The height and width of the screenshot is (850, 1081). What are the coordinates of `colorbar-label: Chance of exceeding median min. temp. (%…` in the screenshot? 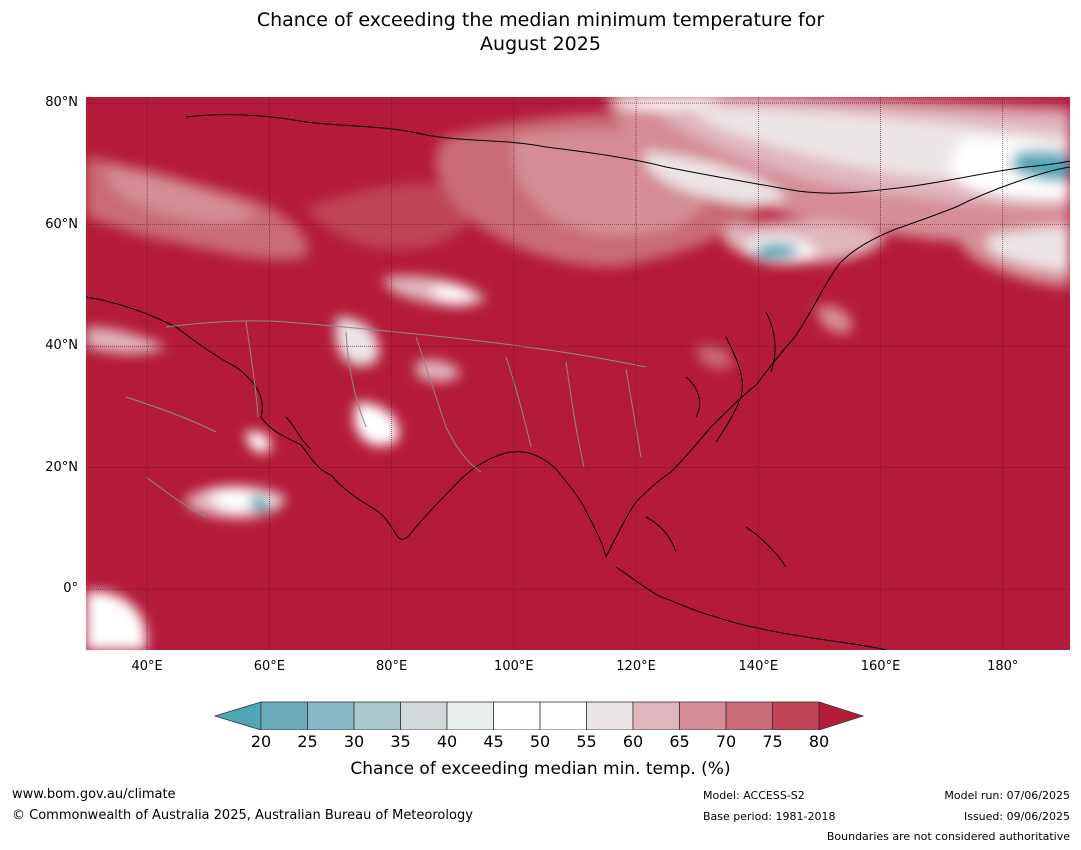 It's located at (540, 769).